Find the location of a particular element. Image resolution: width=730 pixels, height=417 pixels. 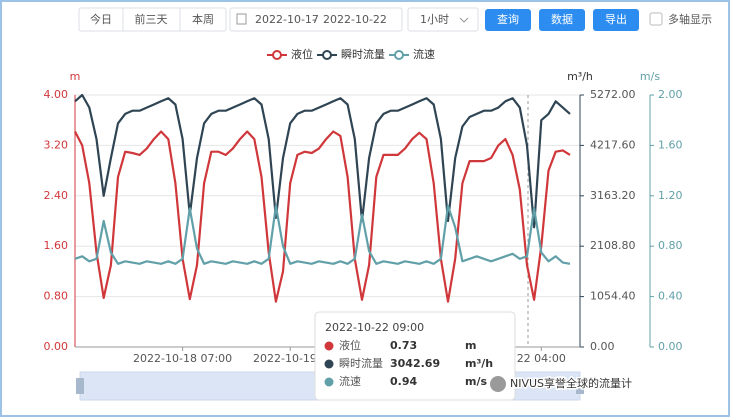

tooltip-unit: m/s is located at coordinates (476, 381).